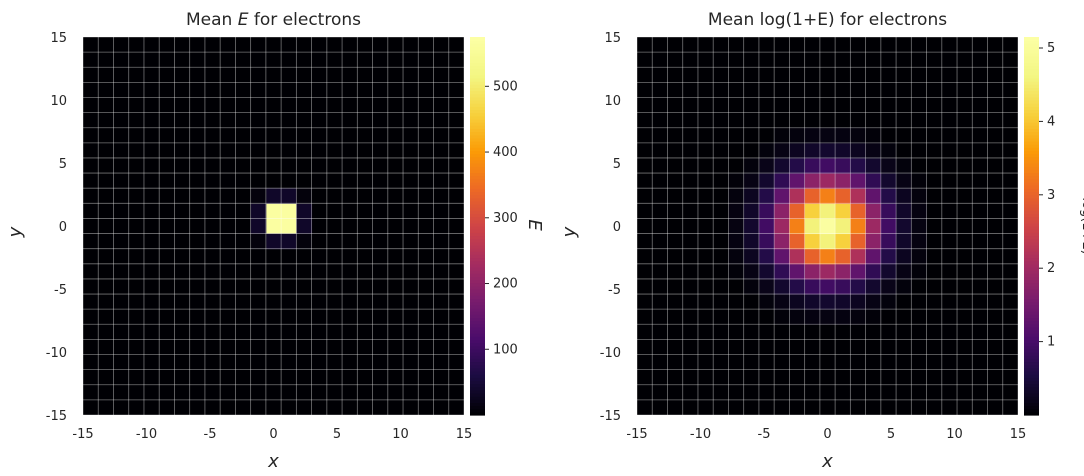 The height and width of the screenshot is (476, 1084). I want to click on y-tick-label: 5, so click(617, 164).